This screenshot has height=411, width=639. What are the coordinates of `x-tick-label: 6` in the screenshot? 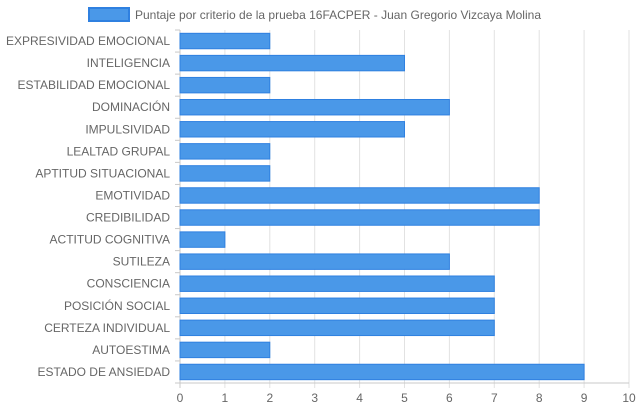 It's located at (449, 398).